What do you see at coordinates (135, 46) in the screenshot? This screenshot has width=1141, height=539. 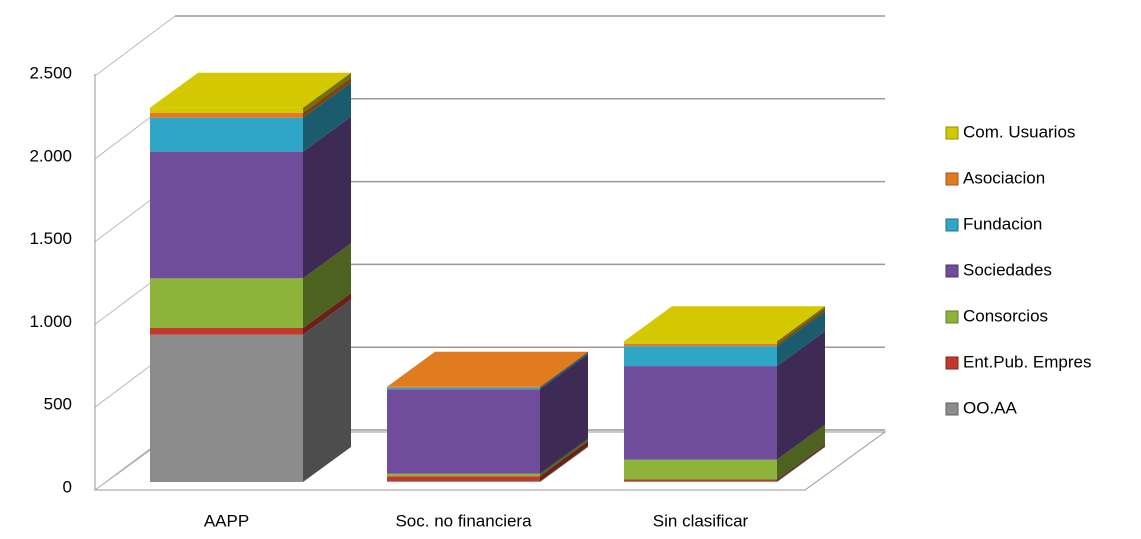 I see `grid-line-side` at bounding box center [135, 46].